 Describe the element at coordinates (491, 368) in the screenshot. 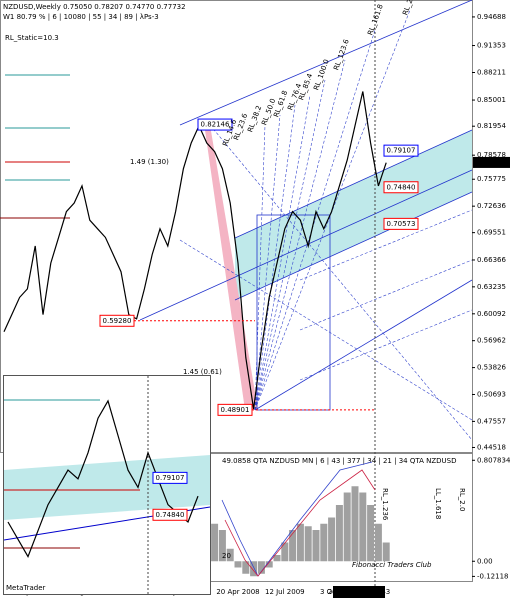

I see `y-tick-label: 0.53826` at that location.